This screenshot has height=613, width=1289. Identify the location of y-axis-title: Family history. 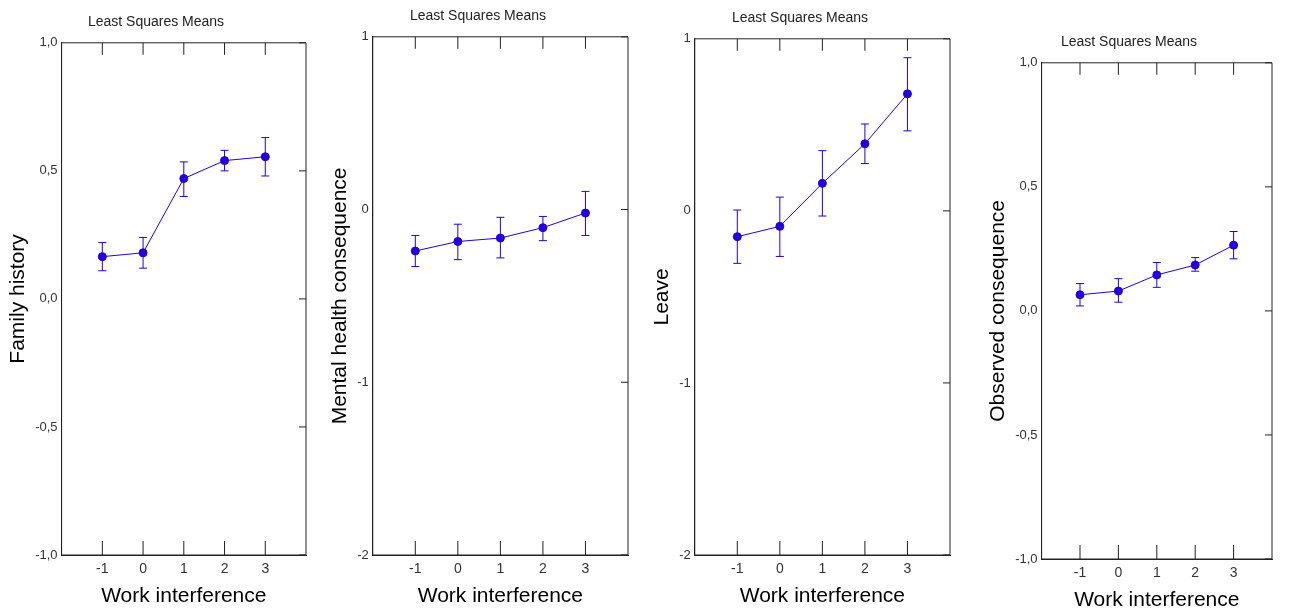
(17, 298).